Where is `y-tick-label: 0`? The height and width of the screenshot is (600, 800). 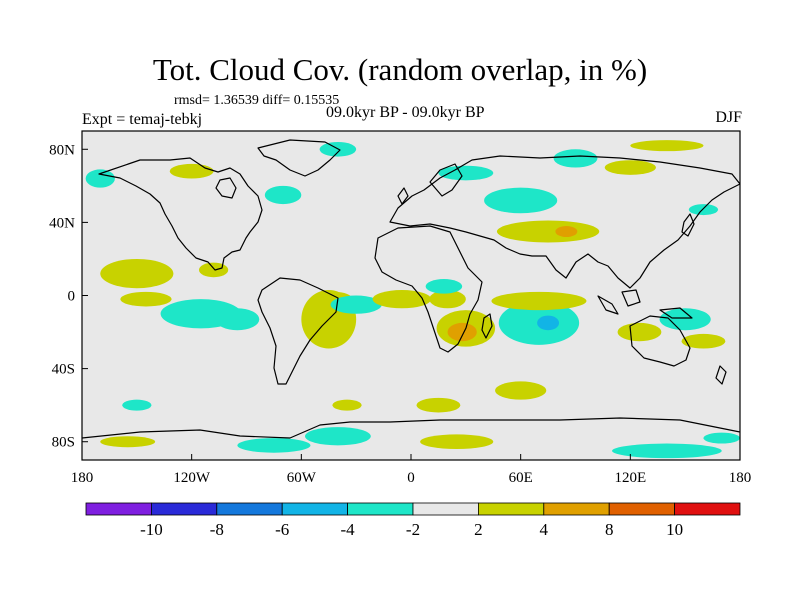 y-tick-label: 0 is located at coordinates (72, 297).